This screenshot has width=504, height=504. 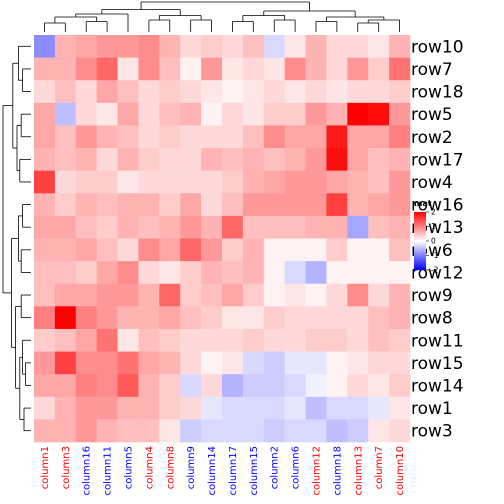 I want to click on column-dendrogram, so click(x=222, y=16).